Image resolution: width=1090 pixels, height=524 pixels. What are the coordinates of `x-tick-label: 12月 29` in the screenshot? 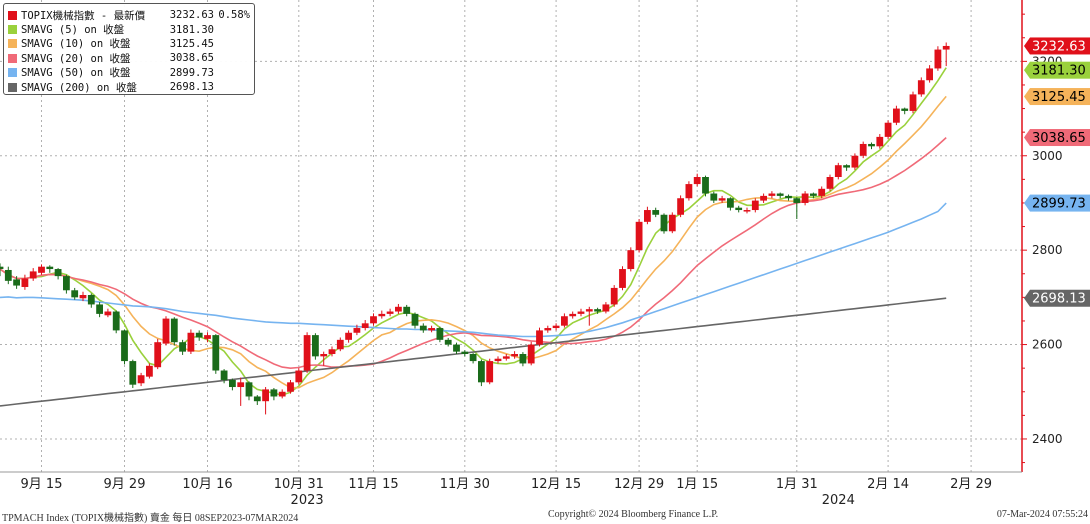 It's located at (639, 484).